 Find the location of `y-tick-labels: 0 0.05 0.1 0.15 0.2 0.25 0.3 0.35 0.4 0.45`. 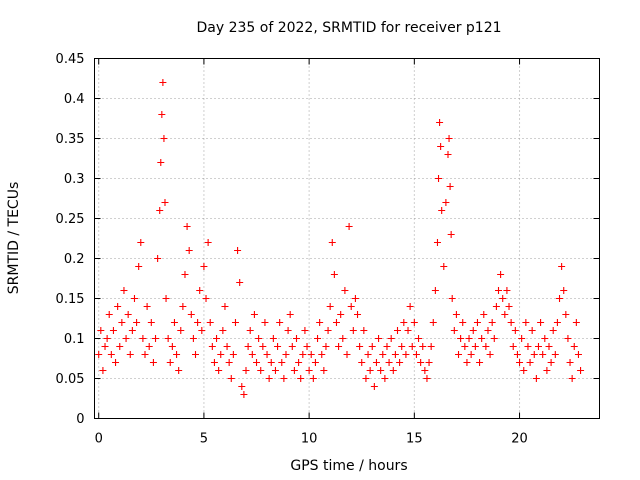

y-tick-labels: 0 0.05 0.1 0.15 0.2 0.25 0.3 0.35 0.4 0.45 is located at coordinates (70, 239).